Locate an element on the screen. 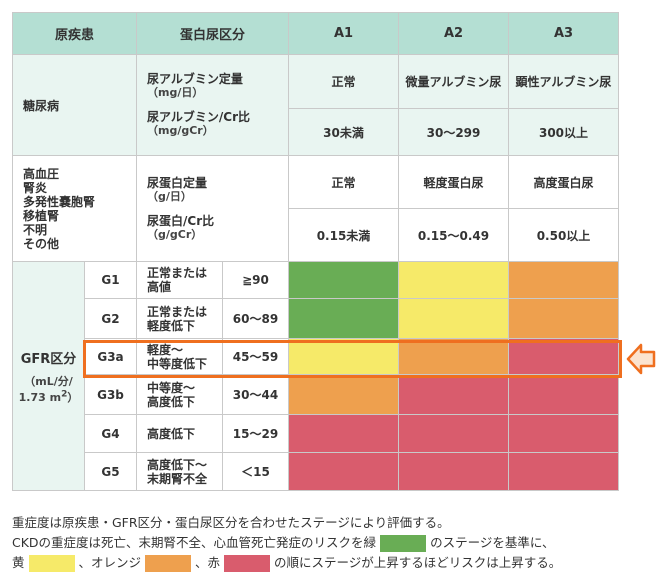 This screenshot has width=660, height=576. note-text: CKDの重症度は死亡、末期腎不全、心血管死亡発症のリスクを緑 is located at coordinates (194, 542).